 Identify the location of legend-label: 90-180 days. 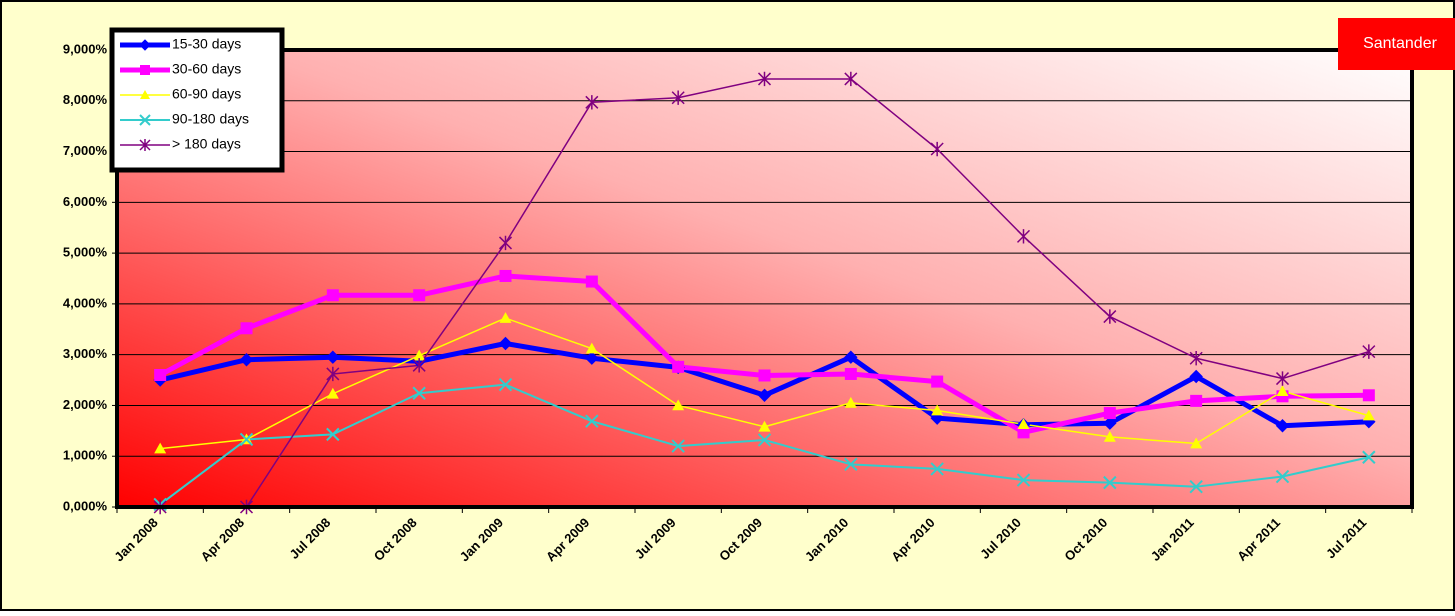
(210, 119).